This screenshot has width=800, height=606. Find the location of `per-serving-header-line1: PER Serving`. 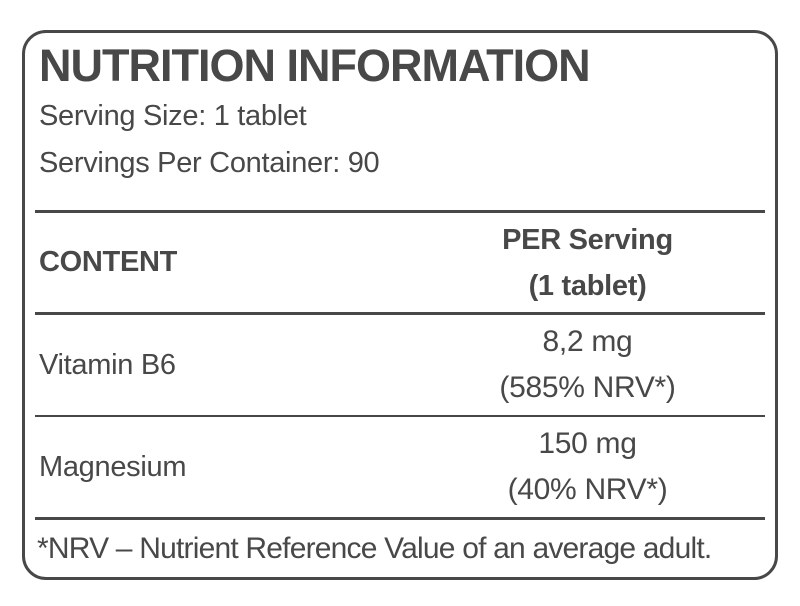

per-serving-header-line1: PER Serving is located at coordinates (587, 239).